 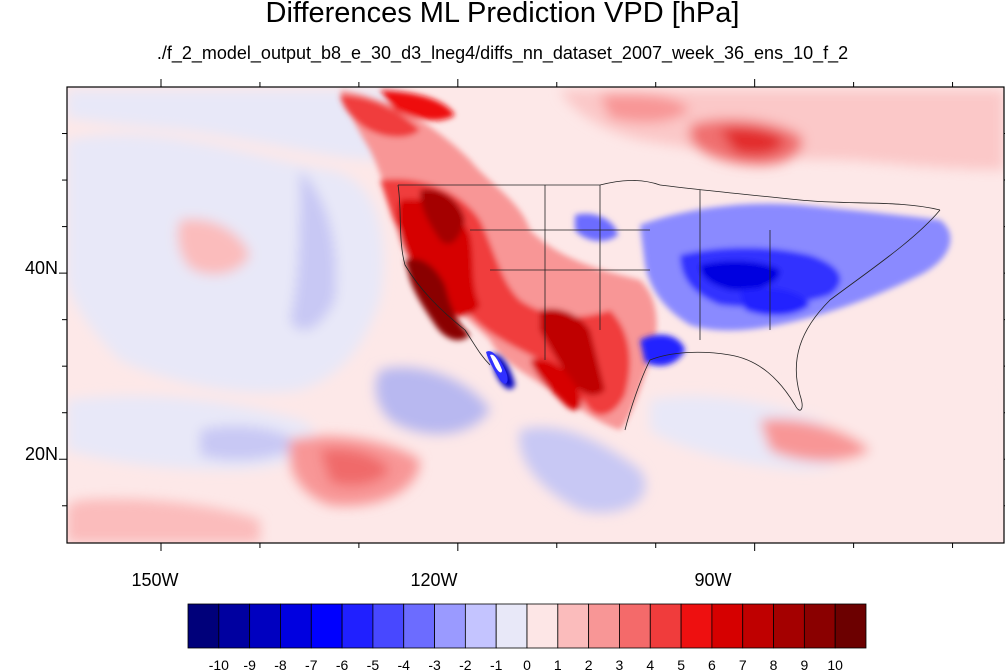 I want to click on colorbar-label: 3, so click(x=620, y=664).